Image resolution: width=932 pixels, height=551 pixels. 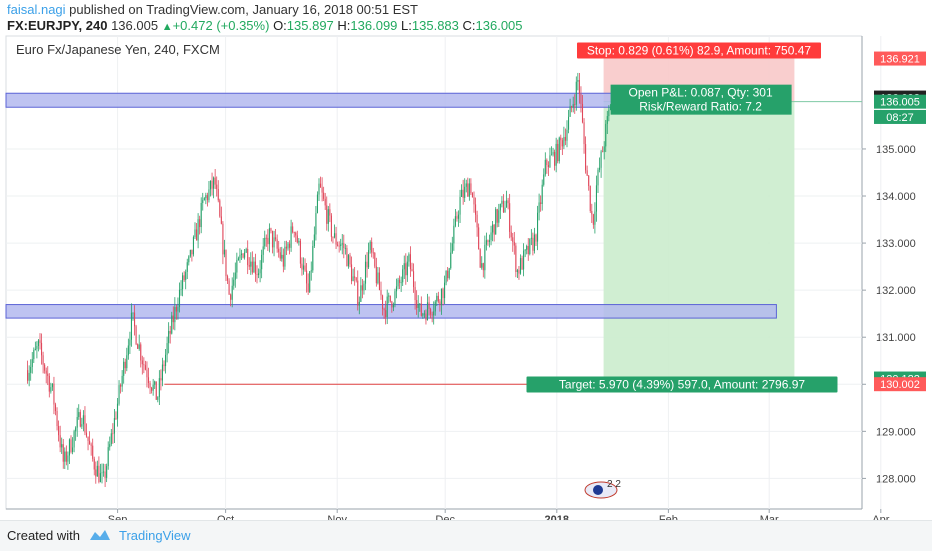 I want to click on symbol-name: FX:EURJPY, 240, so click(x=57, y=25).